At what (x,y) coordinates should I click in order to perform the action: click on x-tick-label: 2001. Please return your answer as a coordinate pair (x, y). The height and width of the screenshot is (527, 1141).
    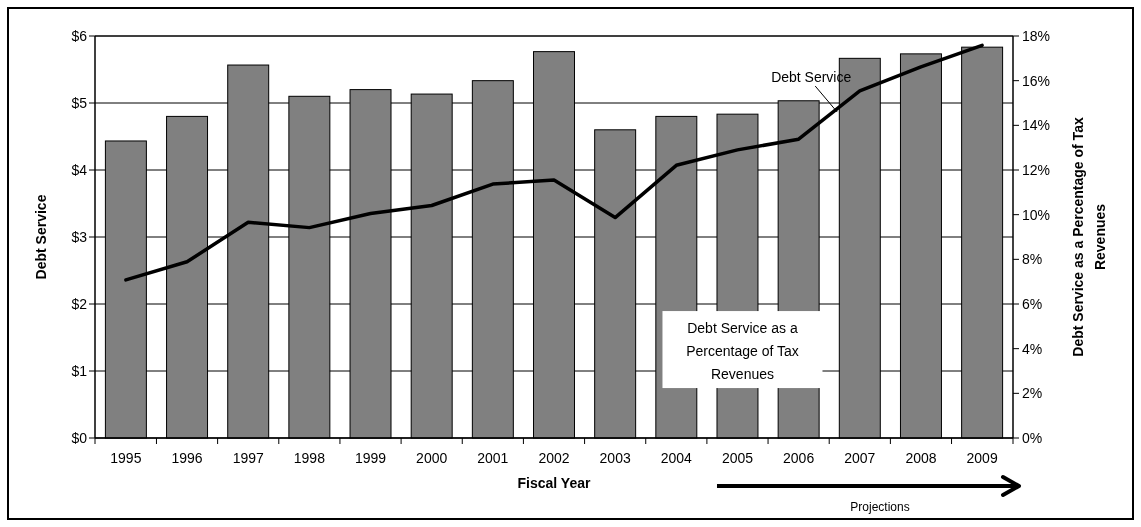
    Looking at the image, I should click on (493, 458).